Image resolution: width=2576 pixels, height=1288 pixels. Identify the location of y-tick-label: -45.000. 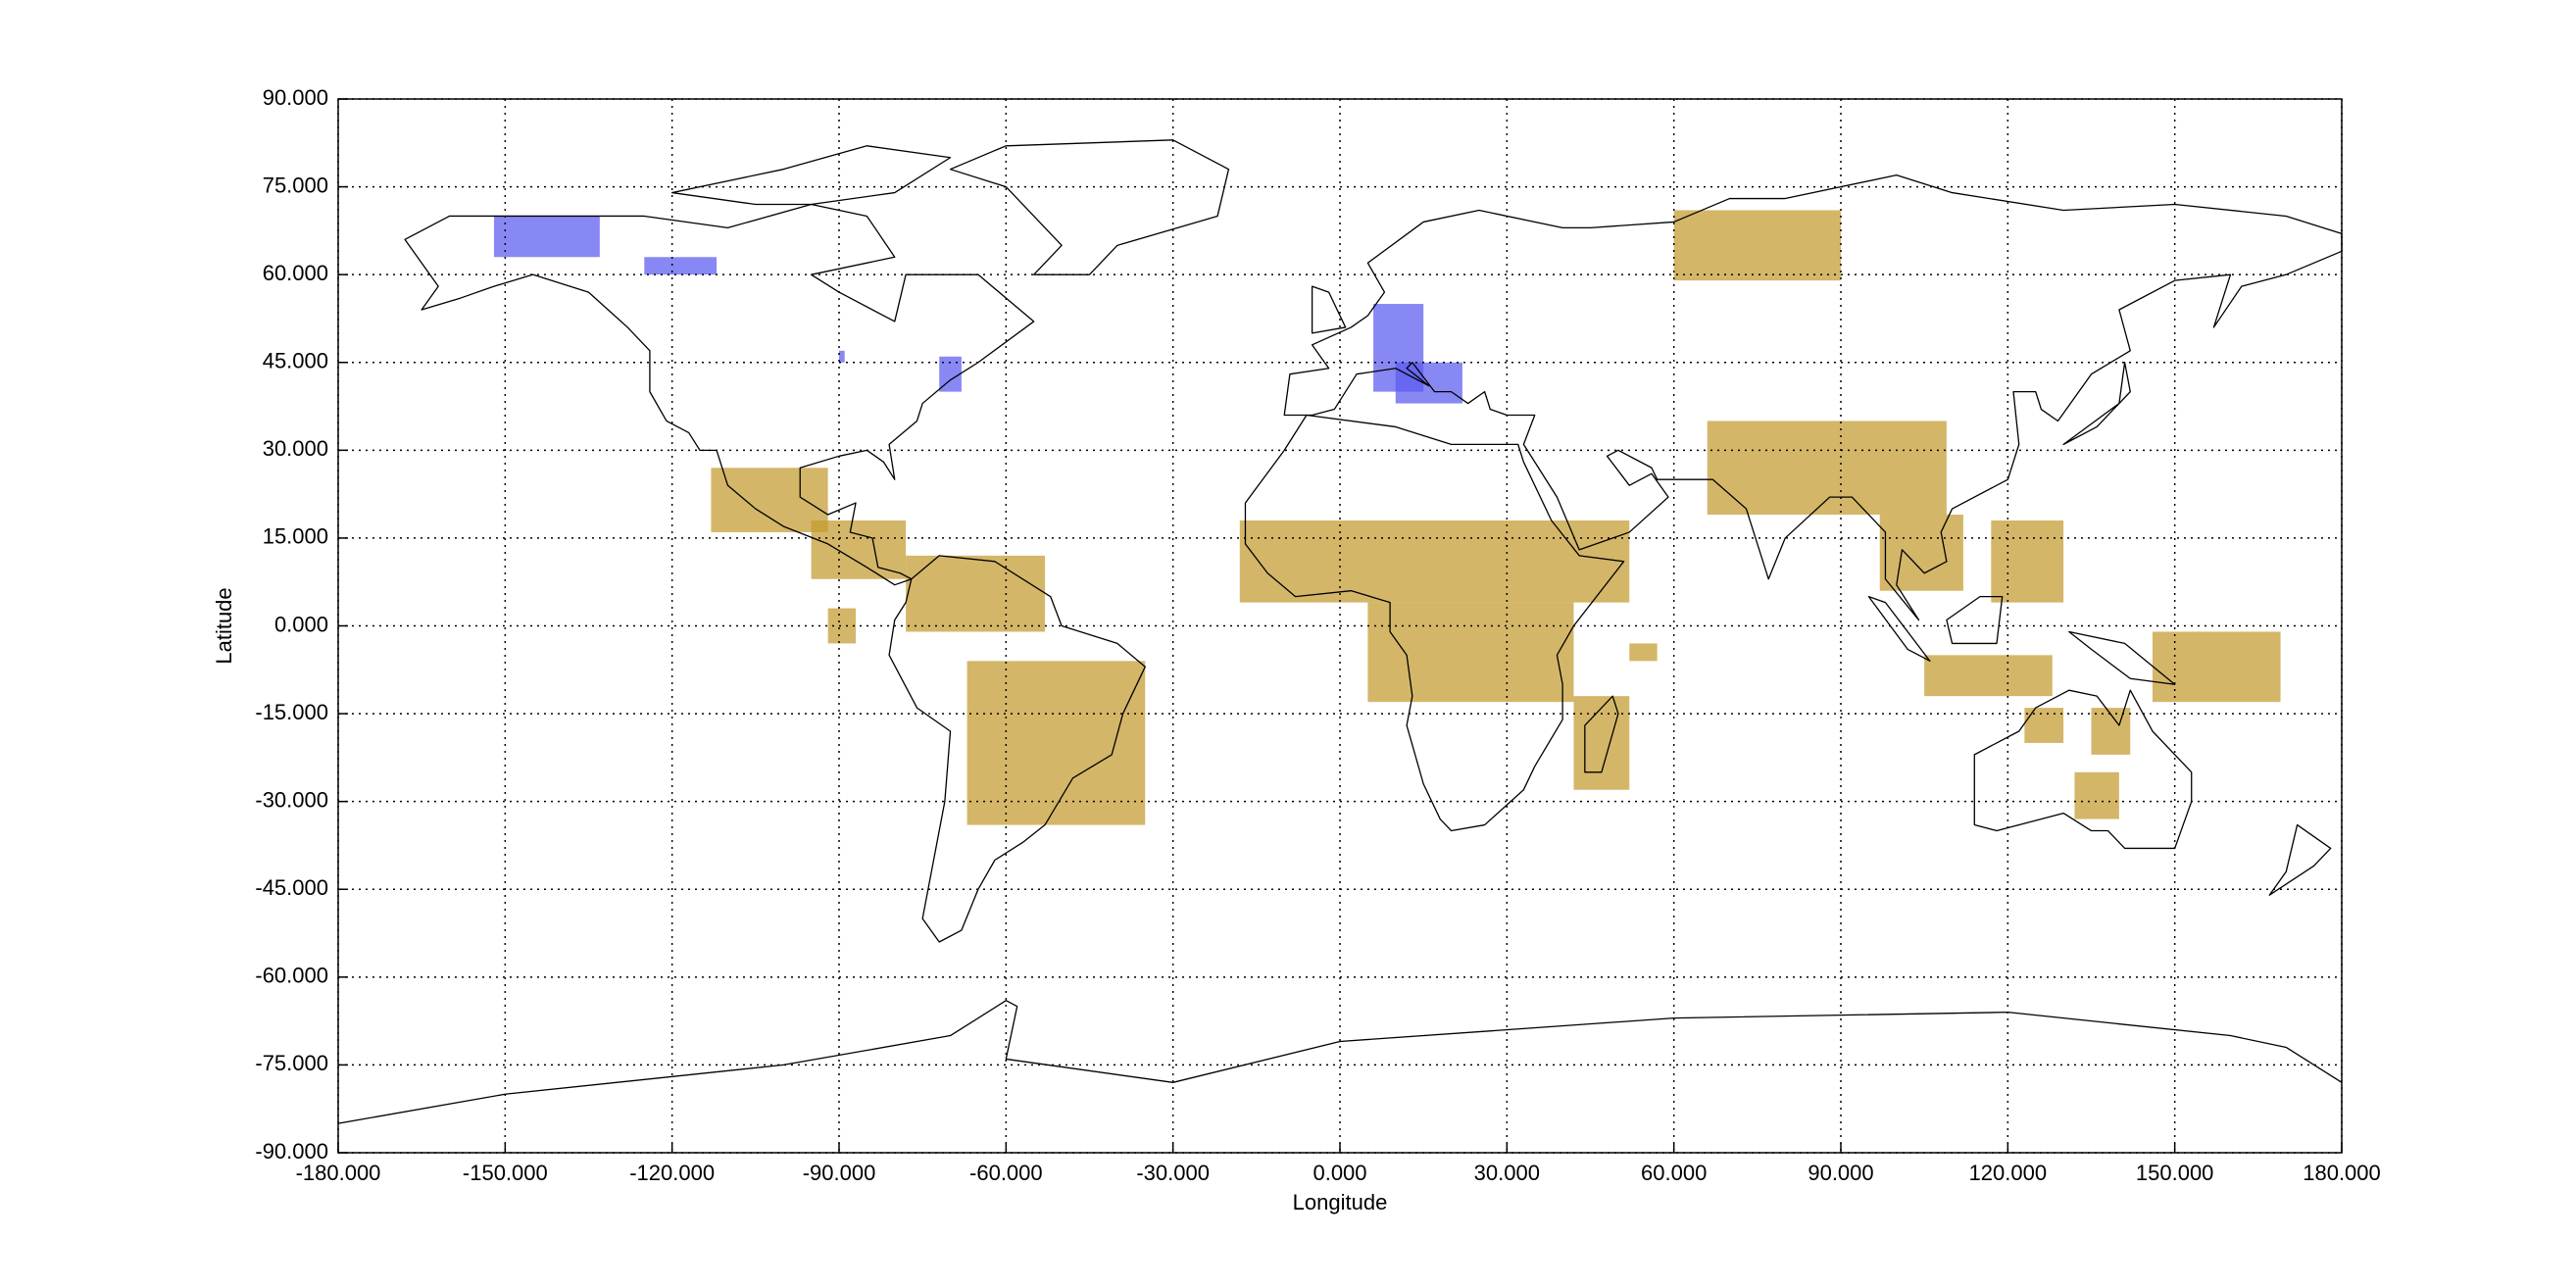
(291, 887).